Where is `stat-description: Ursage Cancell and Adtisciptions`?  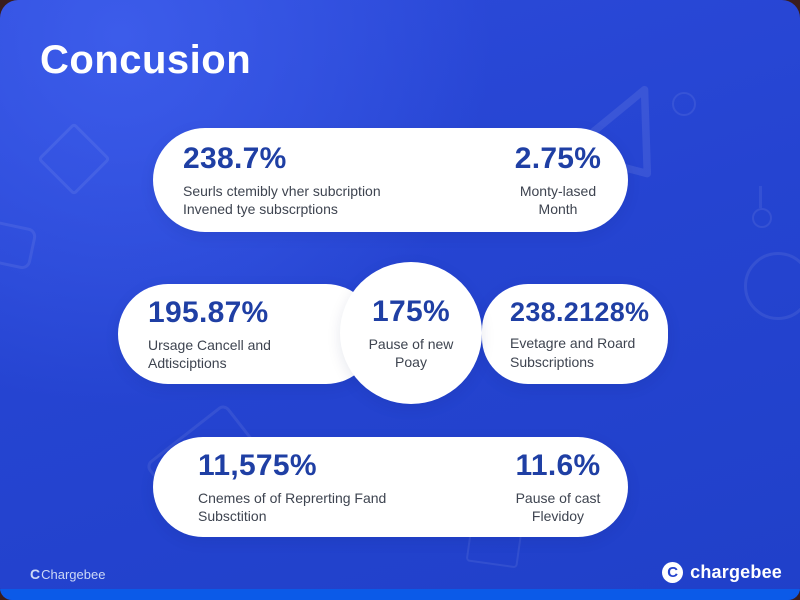
stat-description: Ursage Cancell and Adtisciptions is located at coordinates (209, 353).